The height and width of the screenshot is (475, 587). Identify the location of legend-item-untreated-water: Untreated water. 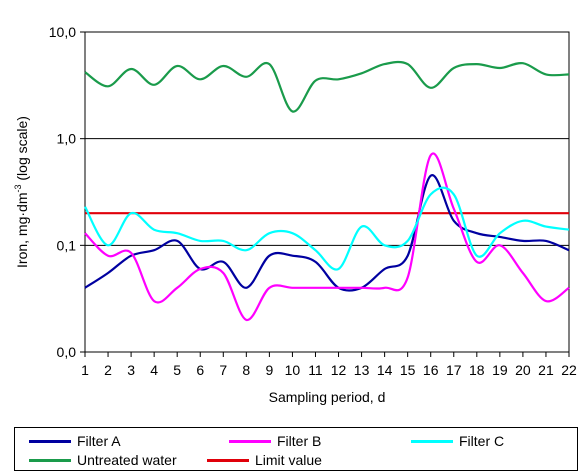
(103, 460).